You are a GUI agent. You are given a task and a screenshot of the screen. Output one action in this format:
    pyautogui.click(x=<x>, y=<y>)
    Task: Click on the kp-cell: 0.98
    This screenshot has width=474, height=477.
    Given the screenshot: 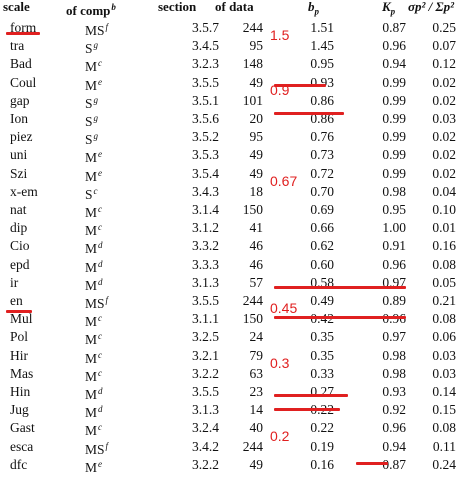 What is the action you would take?
    pyautogui.click(x=394, y=373)
    